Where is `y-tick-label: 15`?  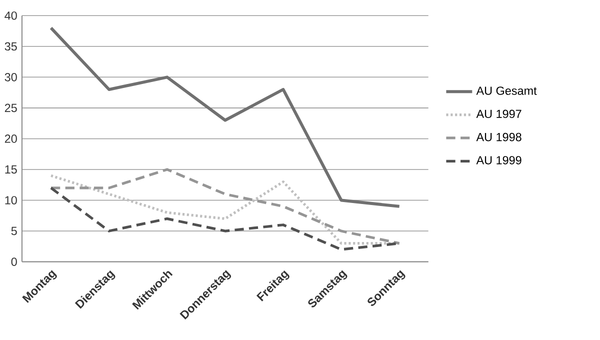 y-tick-label: 15 is located at coordinates (11, 169).